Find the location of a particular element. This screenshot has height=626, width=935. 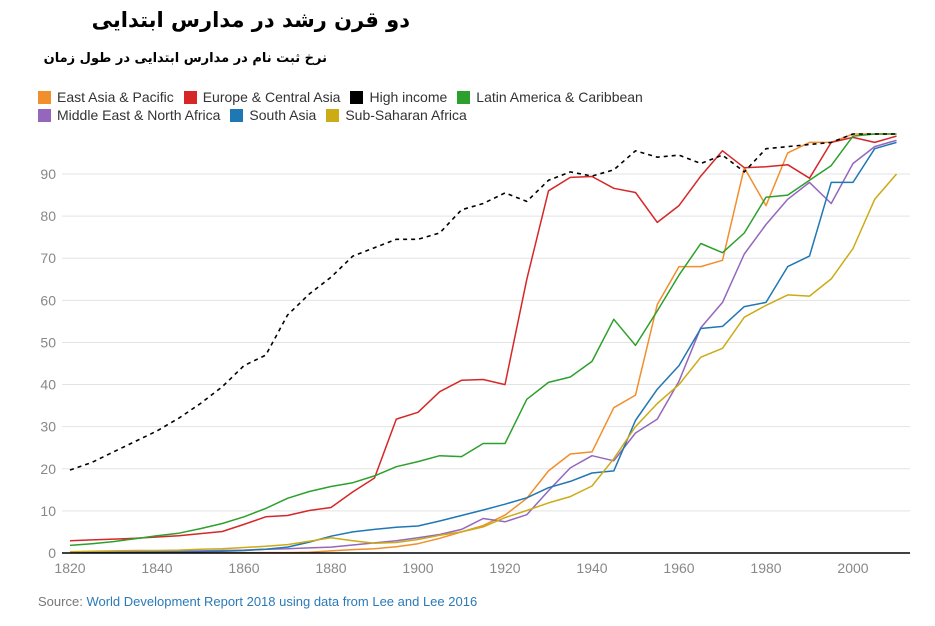

x-tick-label: 1820 is located at coordinates (69, 568).